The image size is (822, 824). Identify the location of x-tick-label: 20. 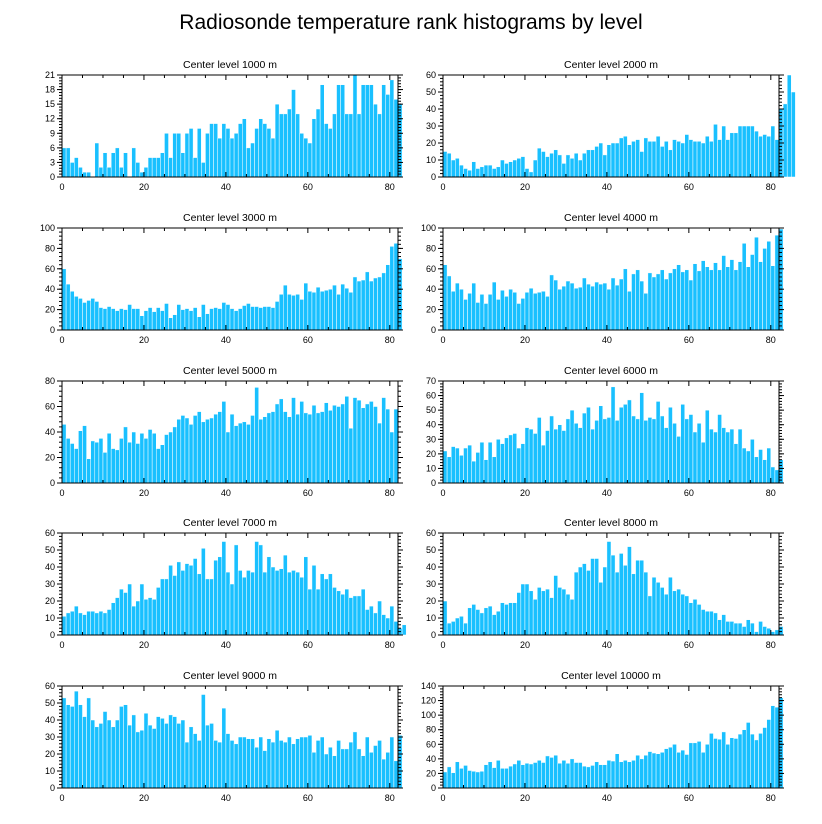
(144, 645).